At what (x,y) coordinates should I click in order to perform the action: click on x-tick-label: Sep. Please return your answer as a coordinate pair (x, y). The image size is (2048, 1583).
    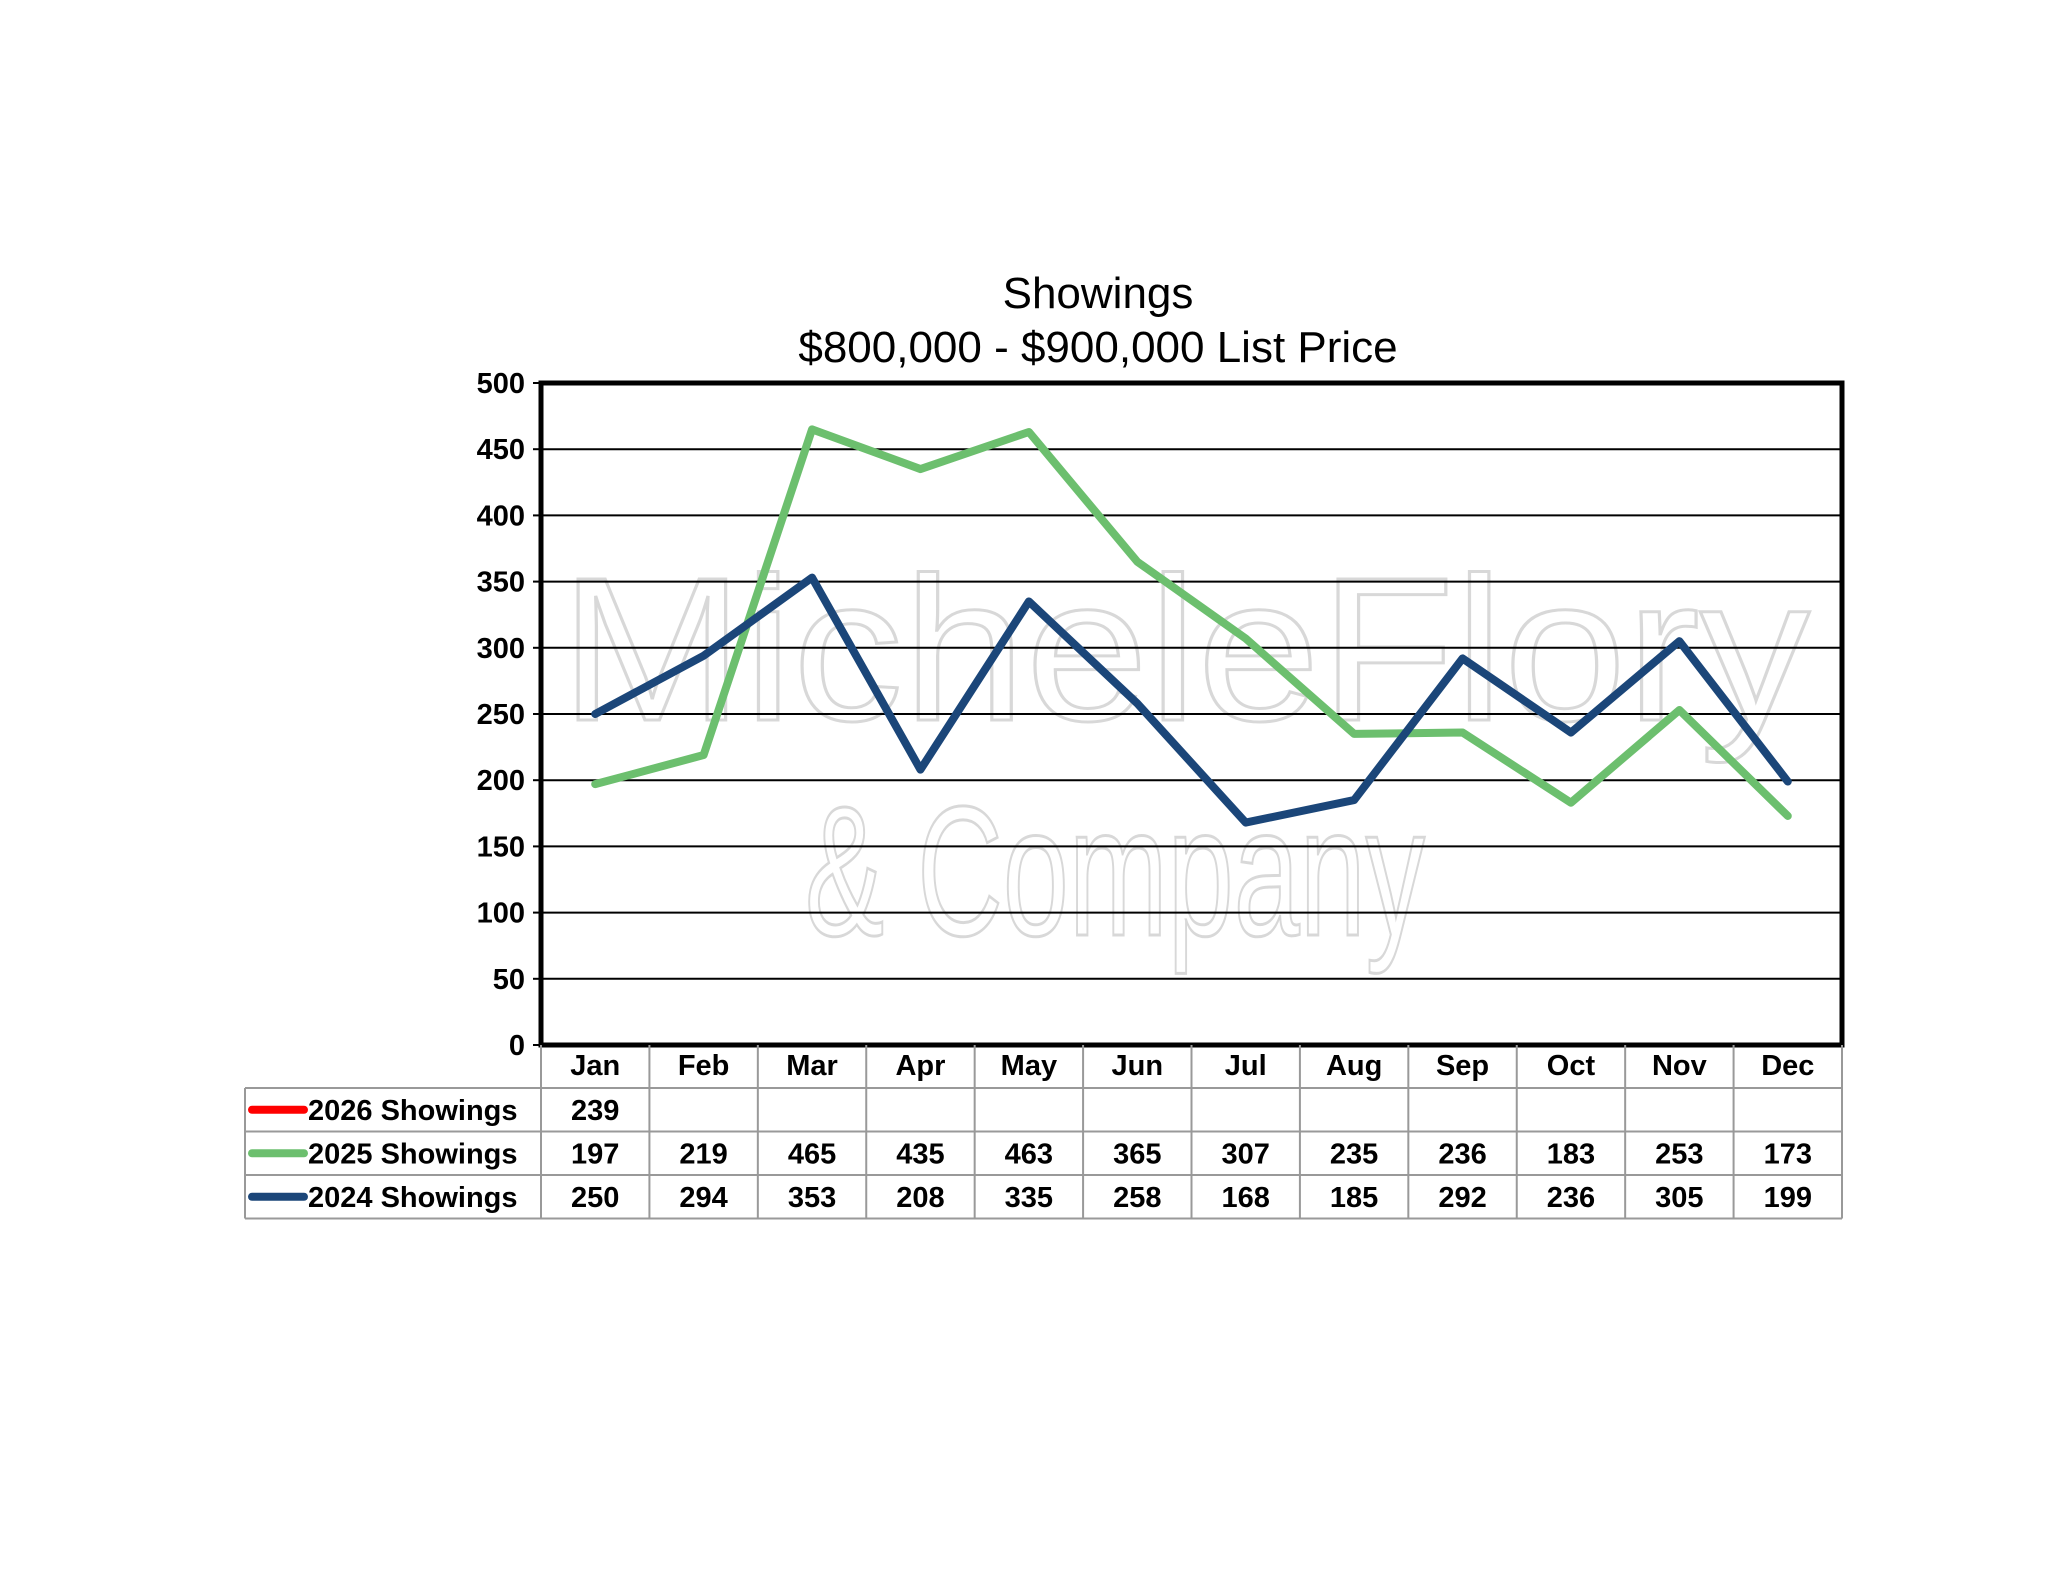
    Looking at the image, I should click on (1462, 1066).